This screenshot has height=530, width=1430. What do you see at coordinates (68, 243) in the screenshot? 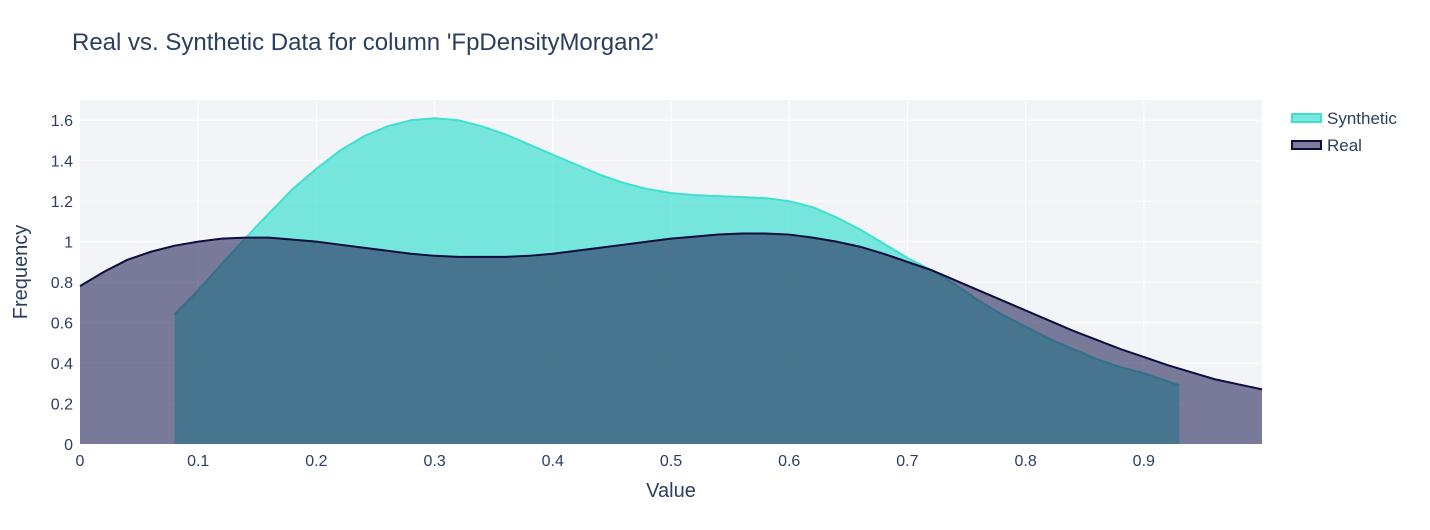
I see `y-tick-label: 1` at bounding box center [68, 243].